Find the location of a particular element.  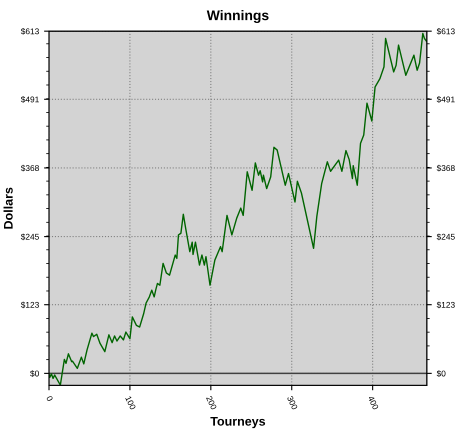

x-tick-label: 400 is located at coordinates (373, 402).